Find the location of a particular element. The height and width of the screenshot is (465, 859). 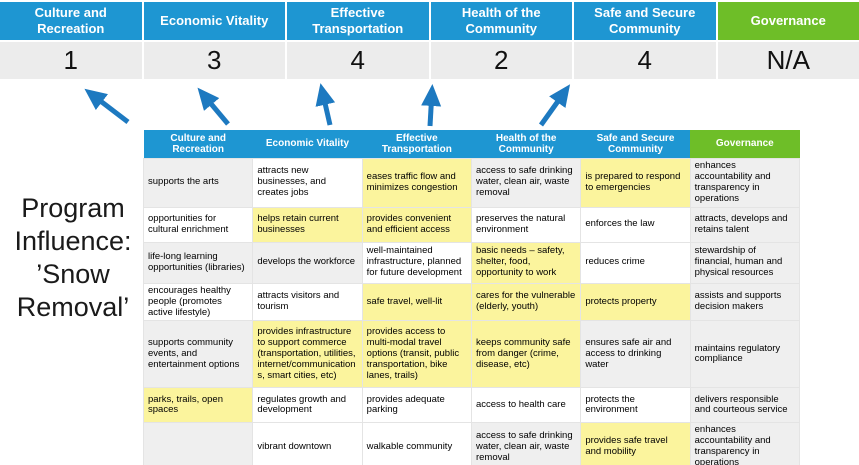

matrix-cell: preserves the natural environment is located at coordinates (526, 224).